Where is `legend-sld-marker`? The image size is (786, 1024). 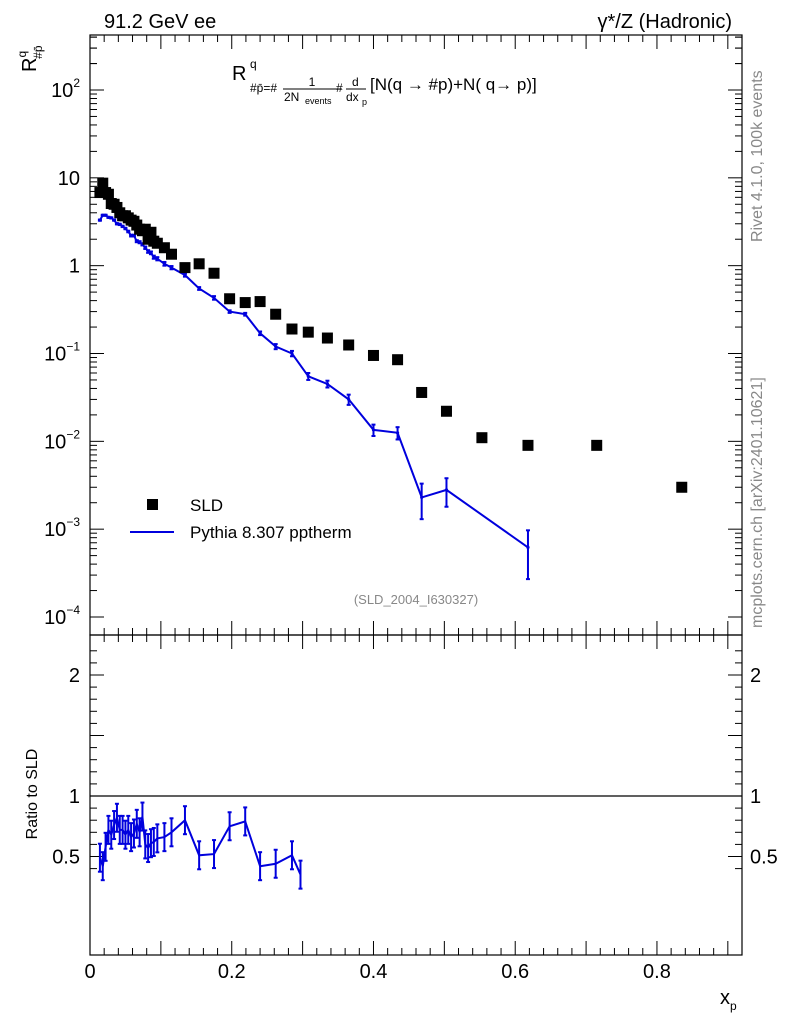 legend-sld-marker is located at coordinates (152, 504).